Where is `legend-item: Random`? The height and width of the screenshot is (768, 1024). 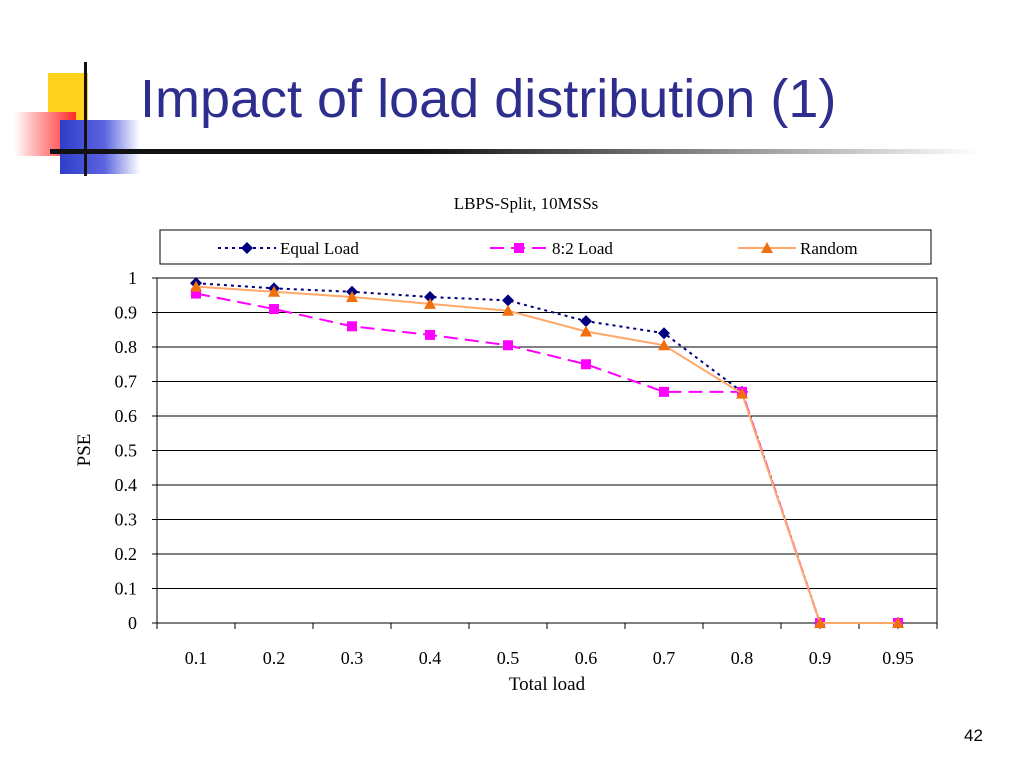 legend-item: Random is located at coordinates (798, 248).